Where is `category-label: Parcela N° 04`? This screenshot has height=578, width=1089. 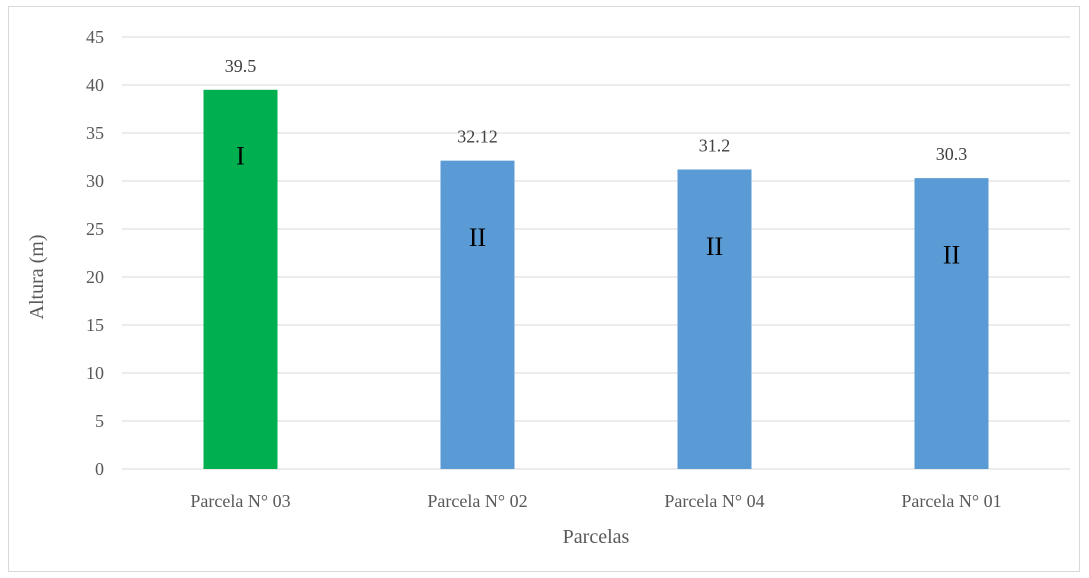 category-label: Parcela N° 04 is located at coordinates (714, 501).